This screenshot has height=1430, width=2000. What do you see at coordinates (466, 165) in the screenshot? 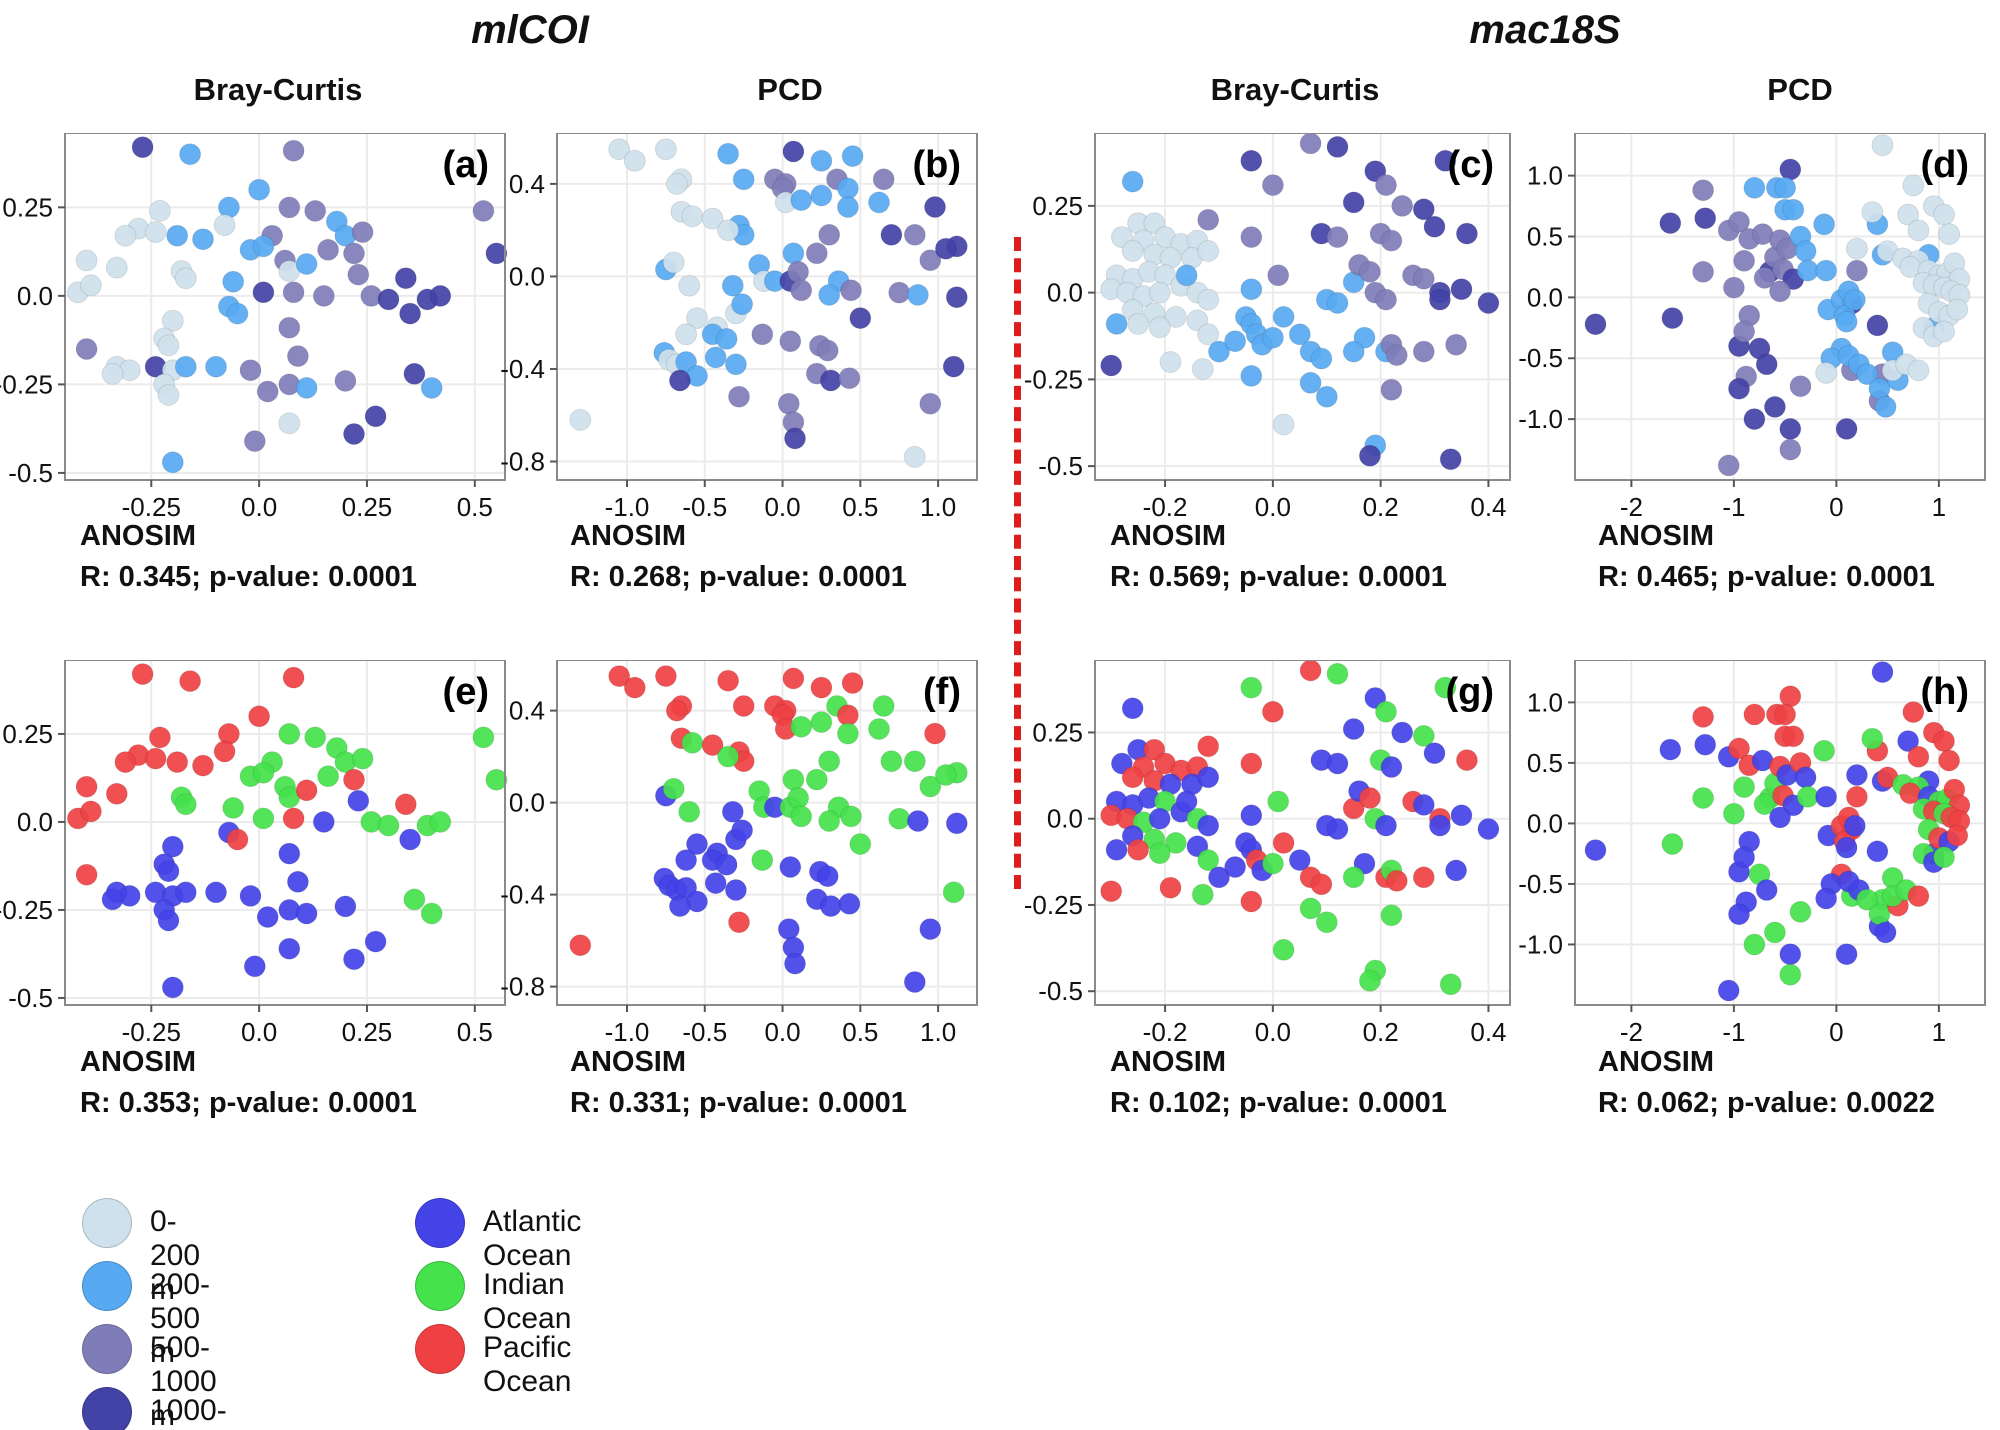
I see `panel-letter-label: (a)` at bounding box center [466, 165].